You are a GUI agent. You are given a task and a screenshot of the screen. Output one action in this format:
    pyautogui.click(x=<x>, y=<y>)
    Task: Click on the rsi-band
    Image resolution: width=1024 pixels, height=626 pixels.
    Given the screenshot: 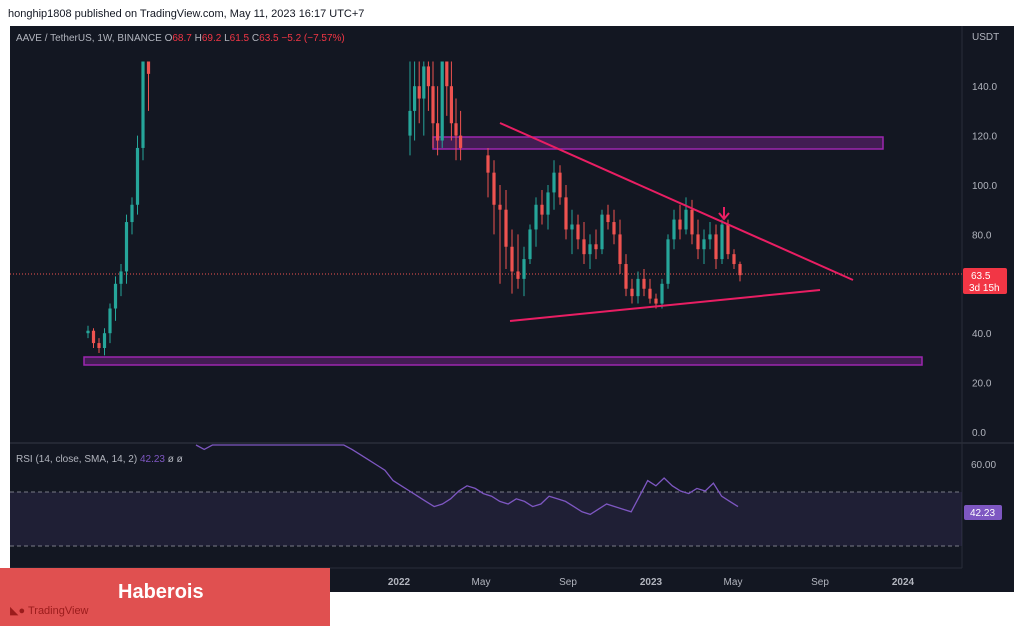 What is the action you would take?
    pyautogui.click(x=486, y=519)
    